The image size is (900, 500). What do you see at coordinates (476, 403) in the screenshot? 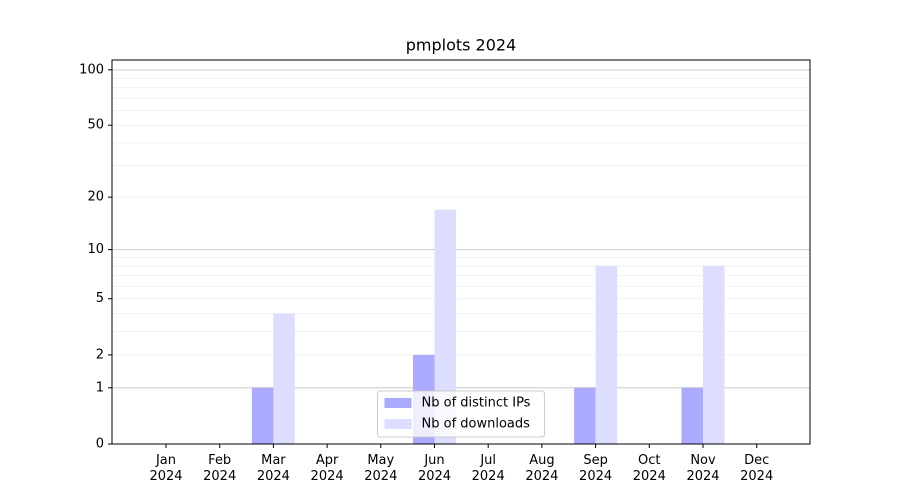
I see `legend-label: Nb of distinct IPs` at bounding box center [476, 403].